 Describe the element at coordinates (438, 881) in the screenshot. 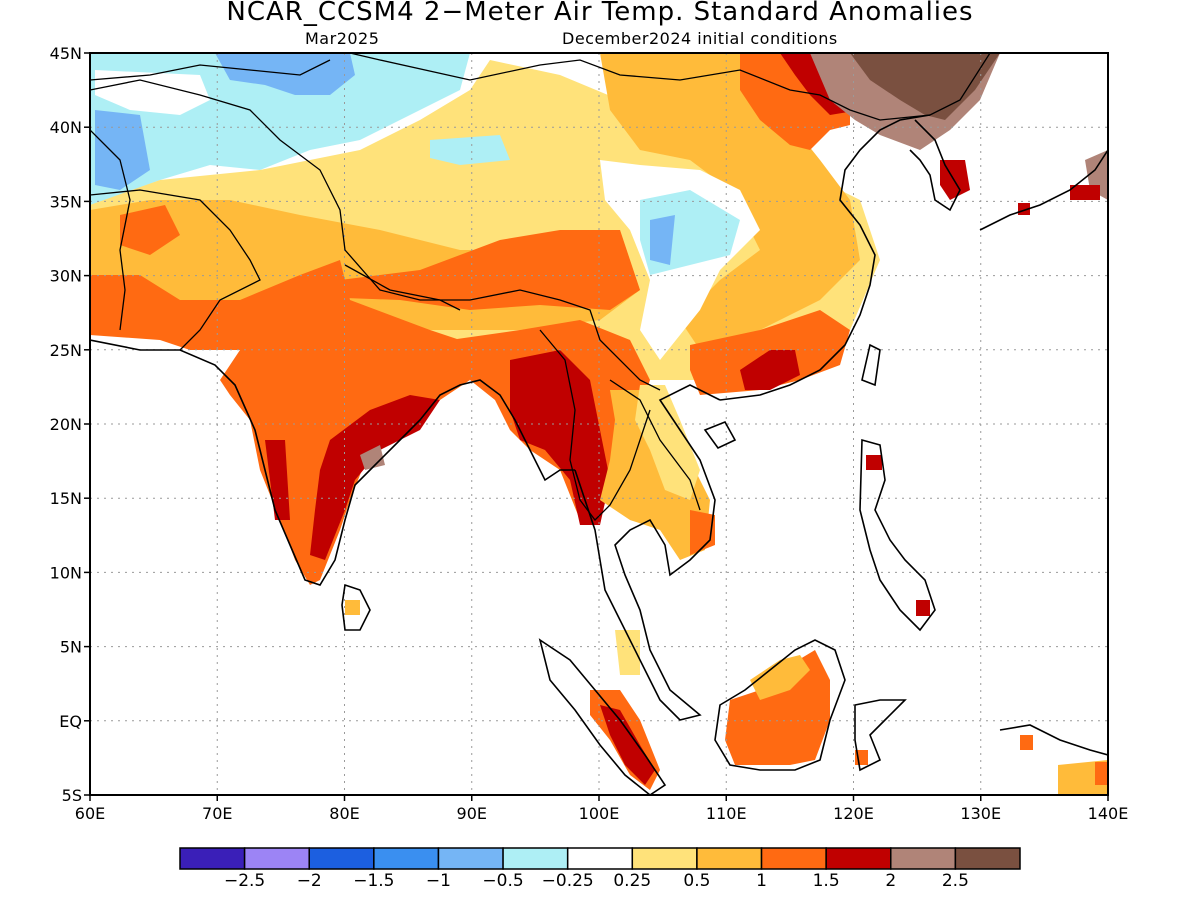

I see `colorbar-label: −1` at that location.